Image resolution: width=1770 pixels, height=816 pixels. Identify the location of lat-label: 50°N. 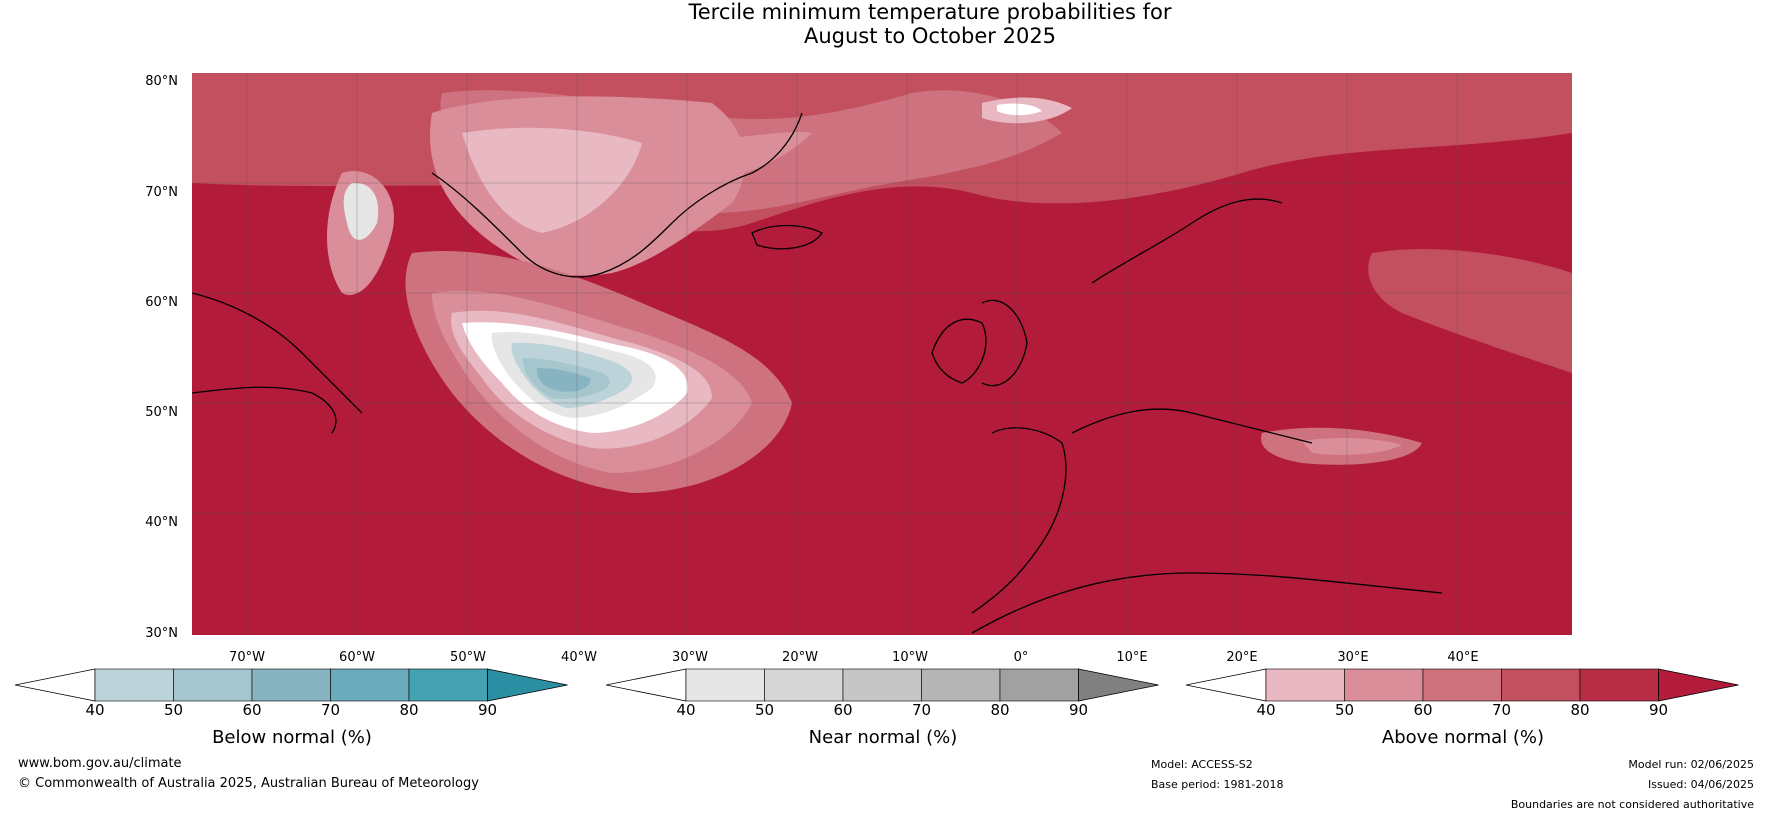
(161, 412).